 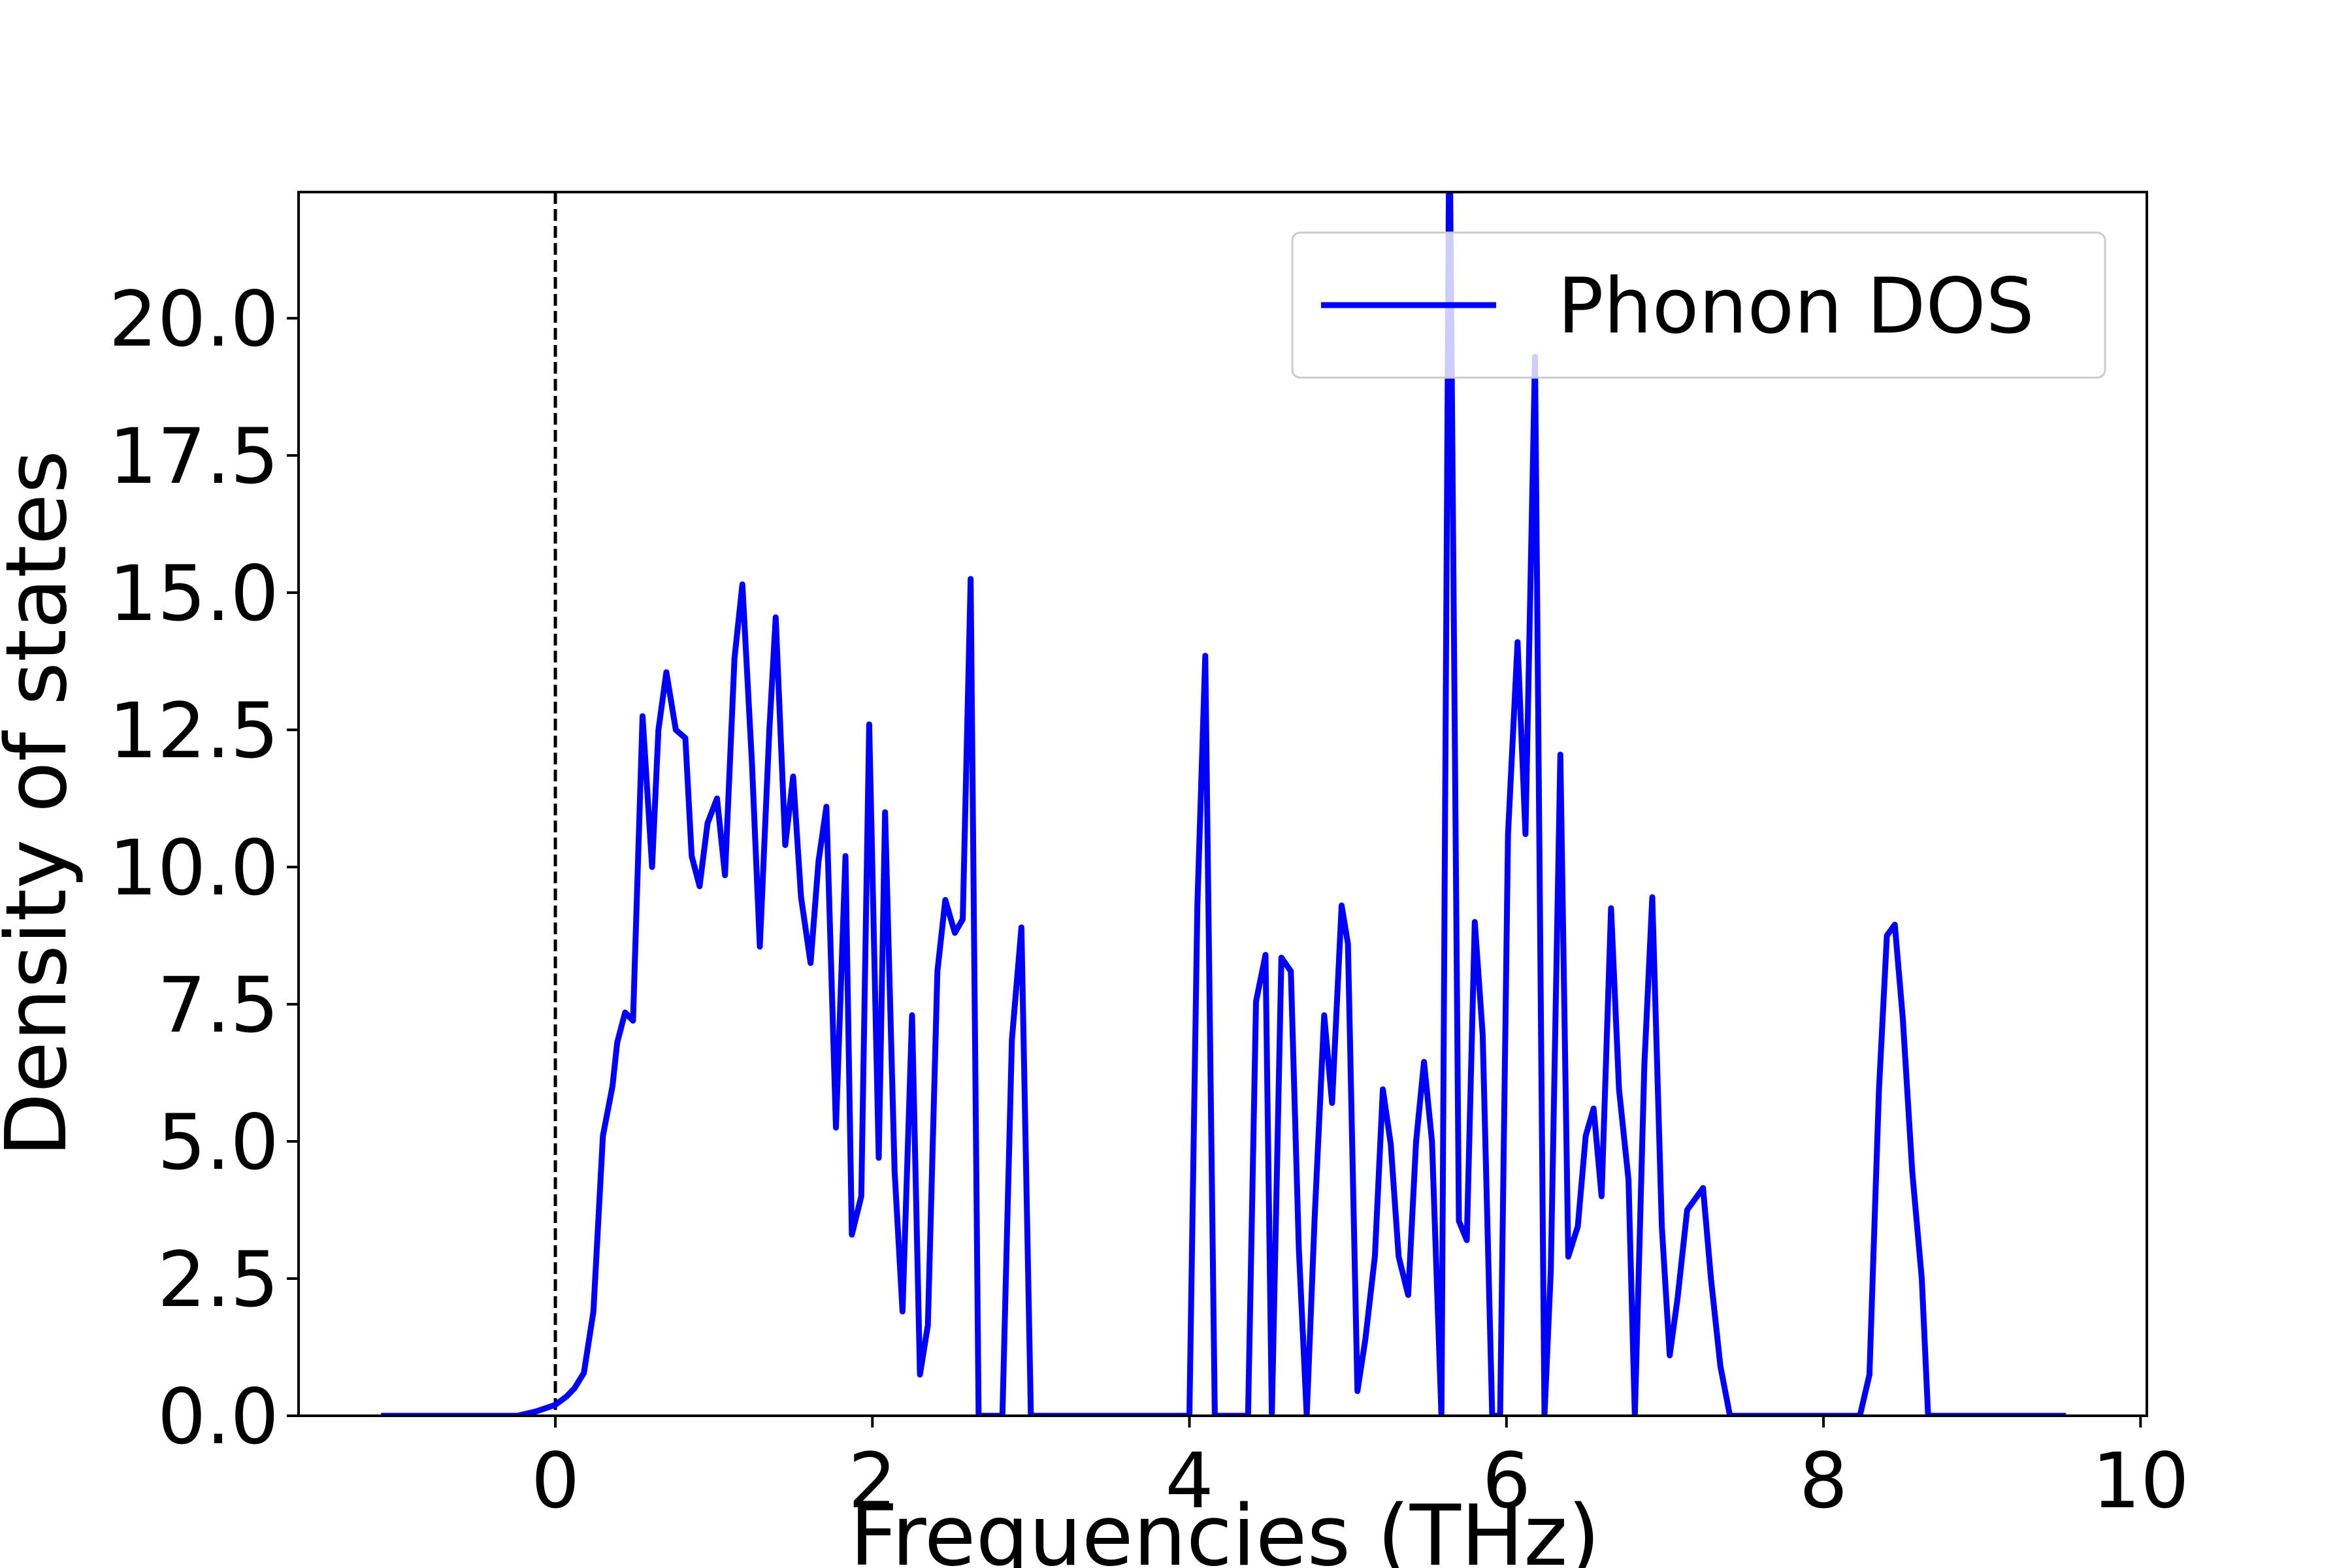 I want to click on y-axis-label: Density of states, so click(x=43, y=803).